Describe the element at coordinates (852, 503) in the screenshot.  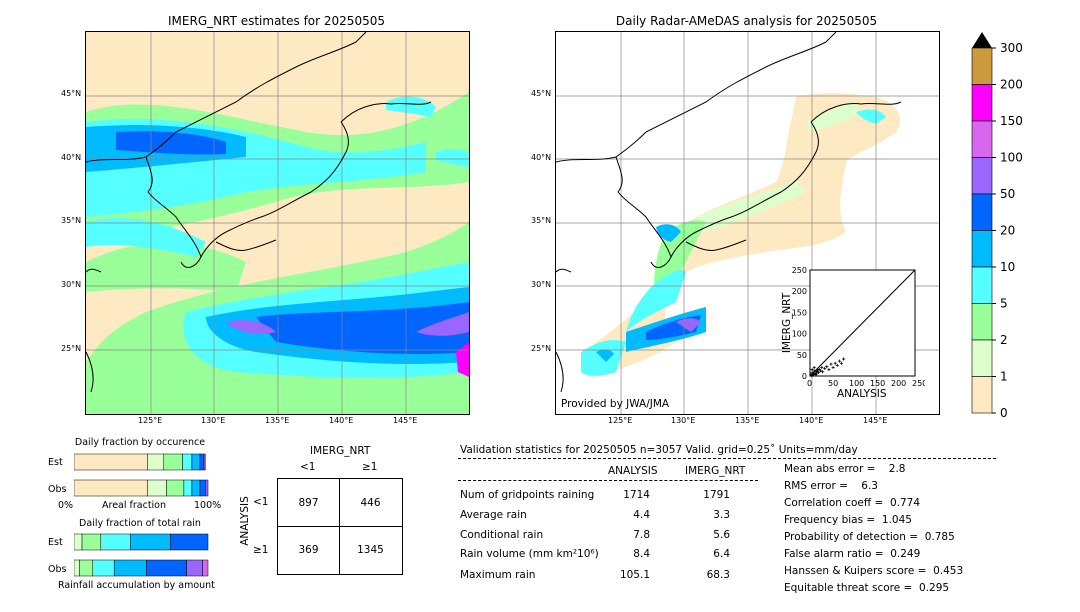
I see `score-line: Correlation coeff = 0.774` at that location.